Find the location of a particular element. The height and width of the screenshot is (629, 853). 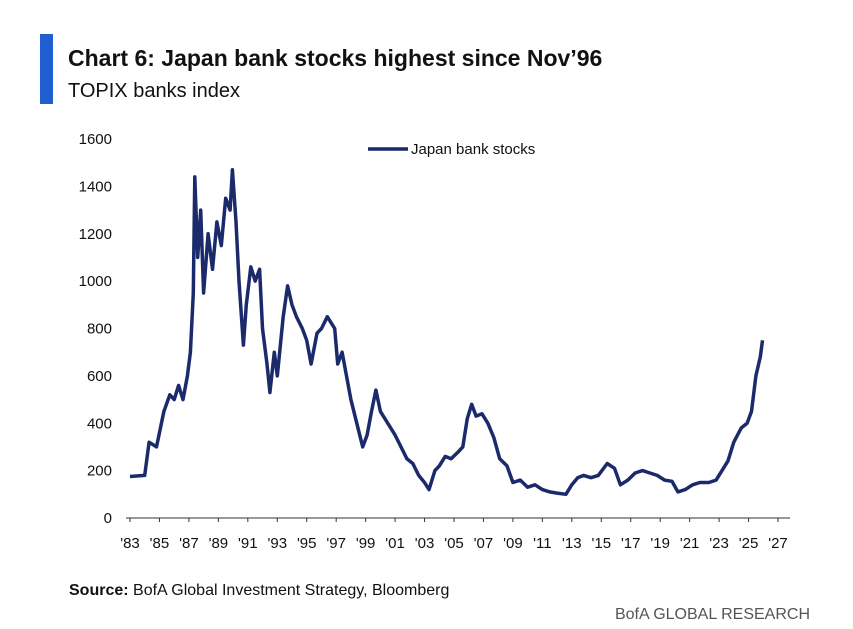

y-tick-label: 1600 is located at coordinates (95, 139).